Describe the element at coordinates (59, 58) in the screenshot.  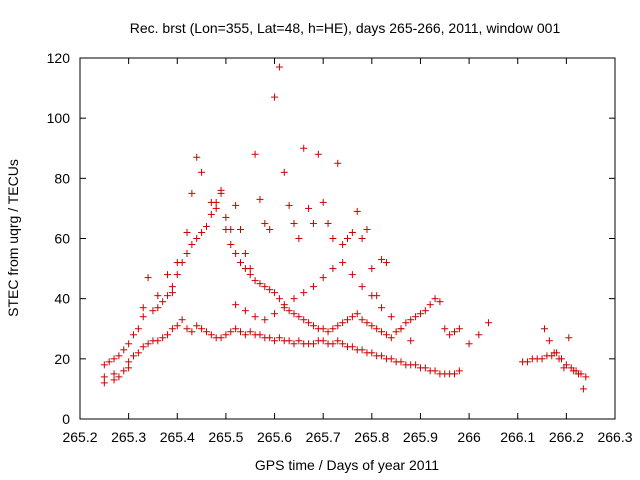
I see `y-tick-label: 120` at that location.